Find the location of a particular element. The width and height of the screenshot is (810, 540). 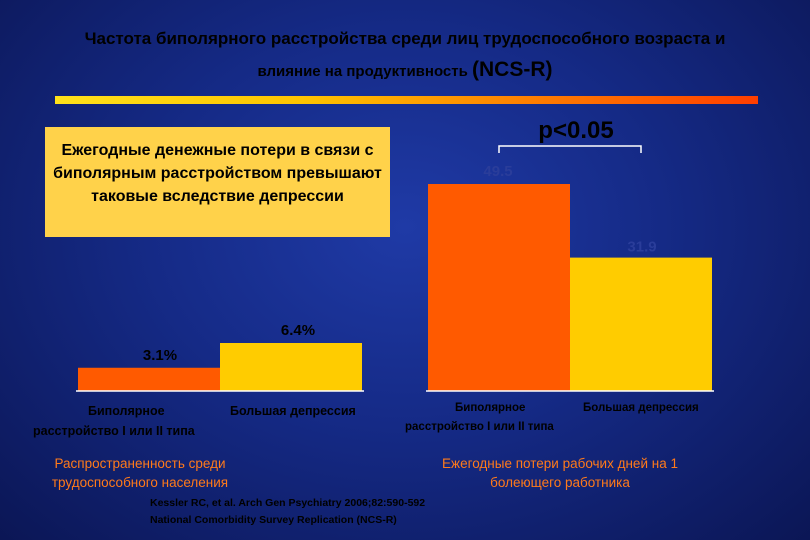

p-value-annotation: p<0.05 is located at coordinates (575, 130).